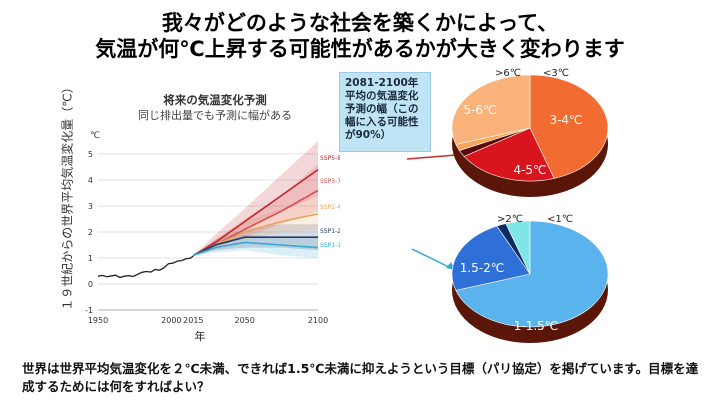 The height and width of the screenshot is (404, 720). What do you see at coordinates (556, 73) in the screenshot?
I see `pie-label: <3℃` at bounding box center [556, 73].